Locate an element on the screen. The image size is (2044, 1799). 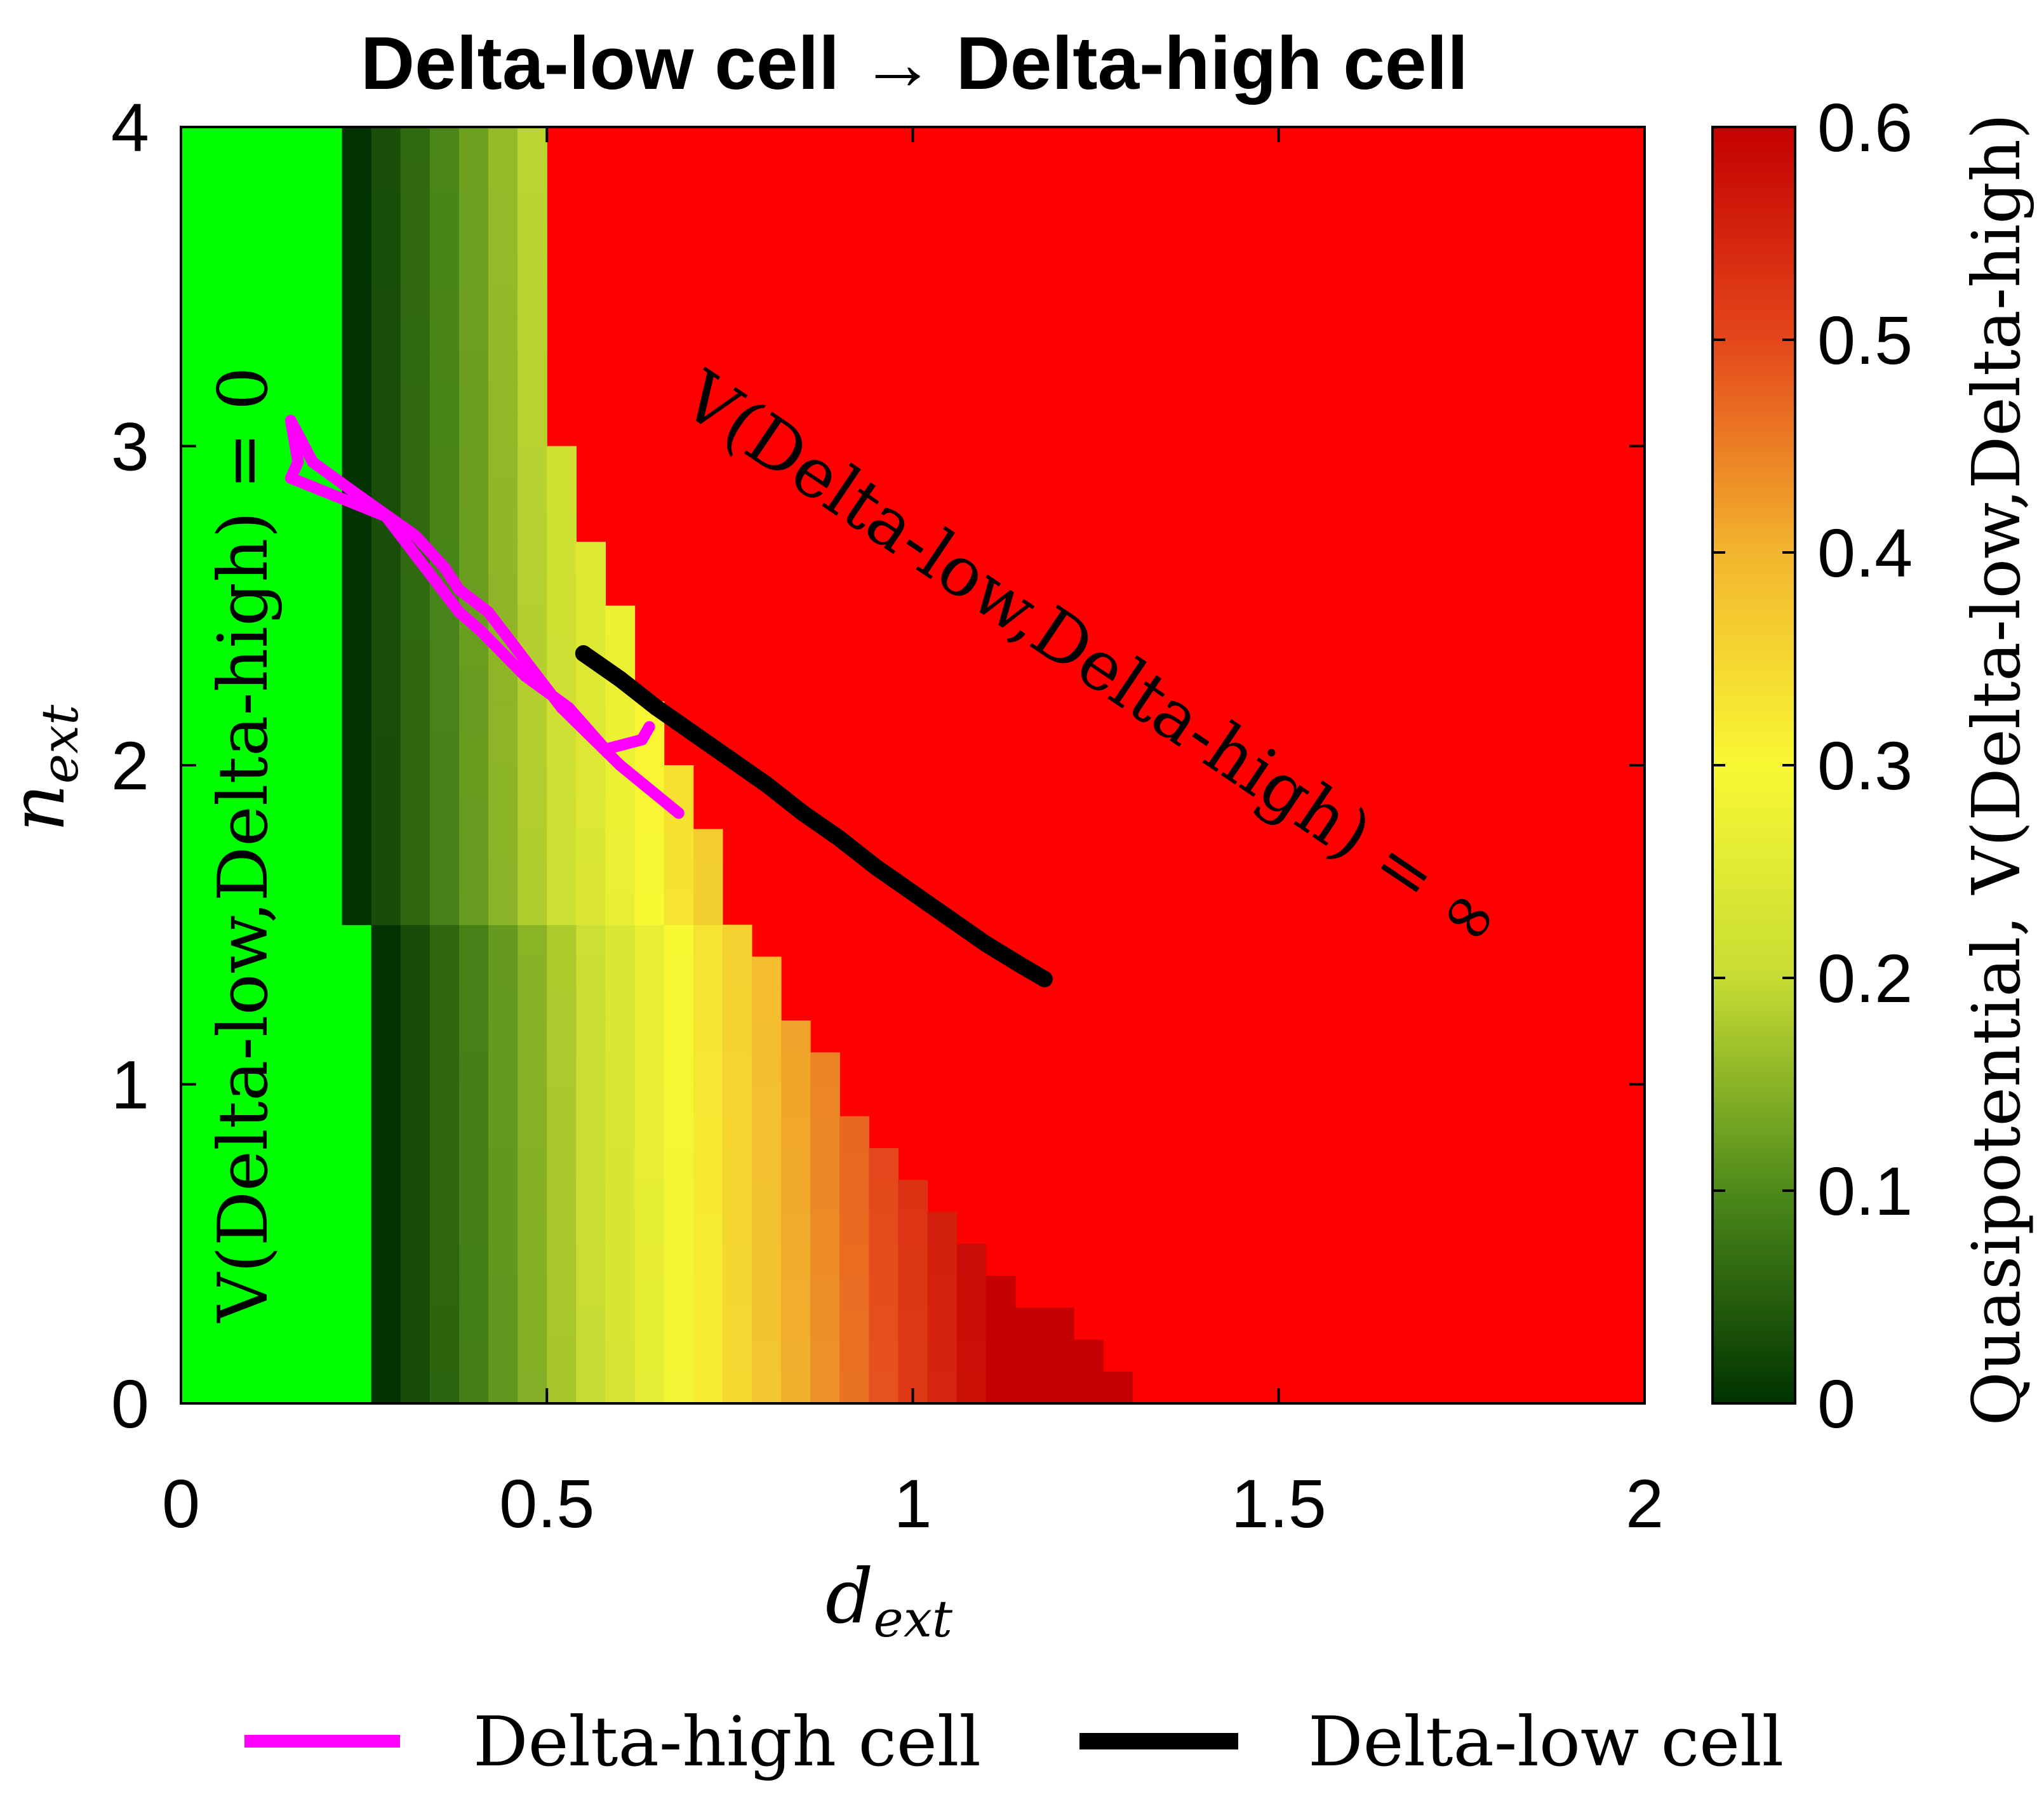
x-tick-label: 1 is located at coordinates (913, 1503).